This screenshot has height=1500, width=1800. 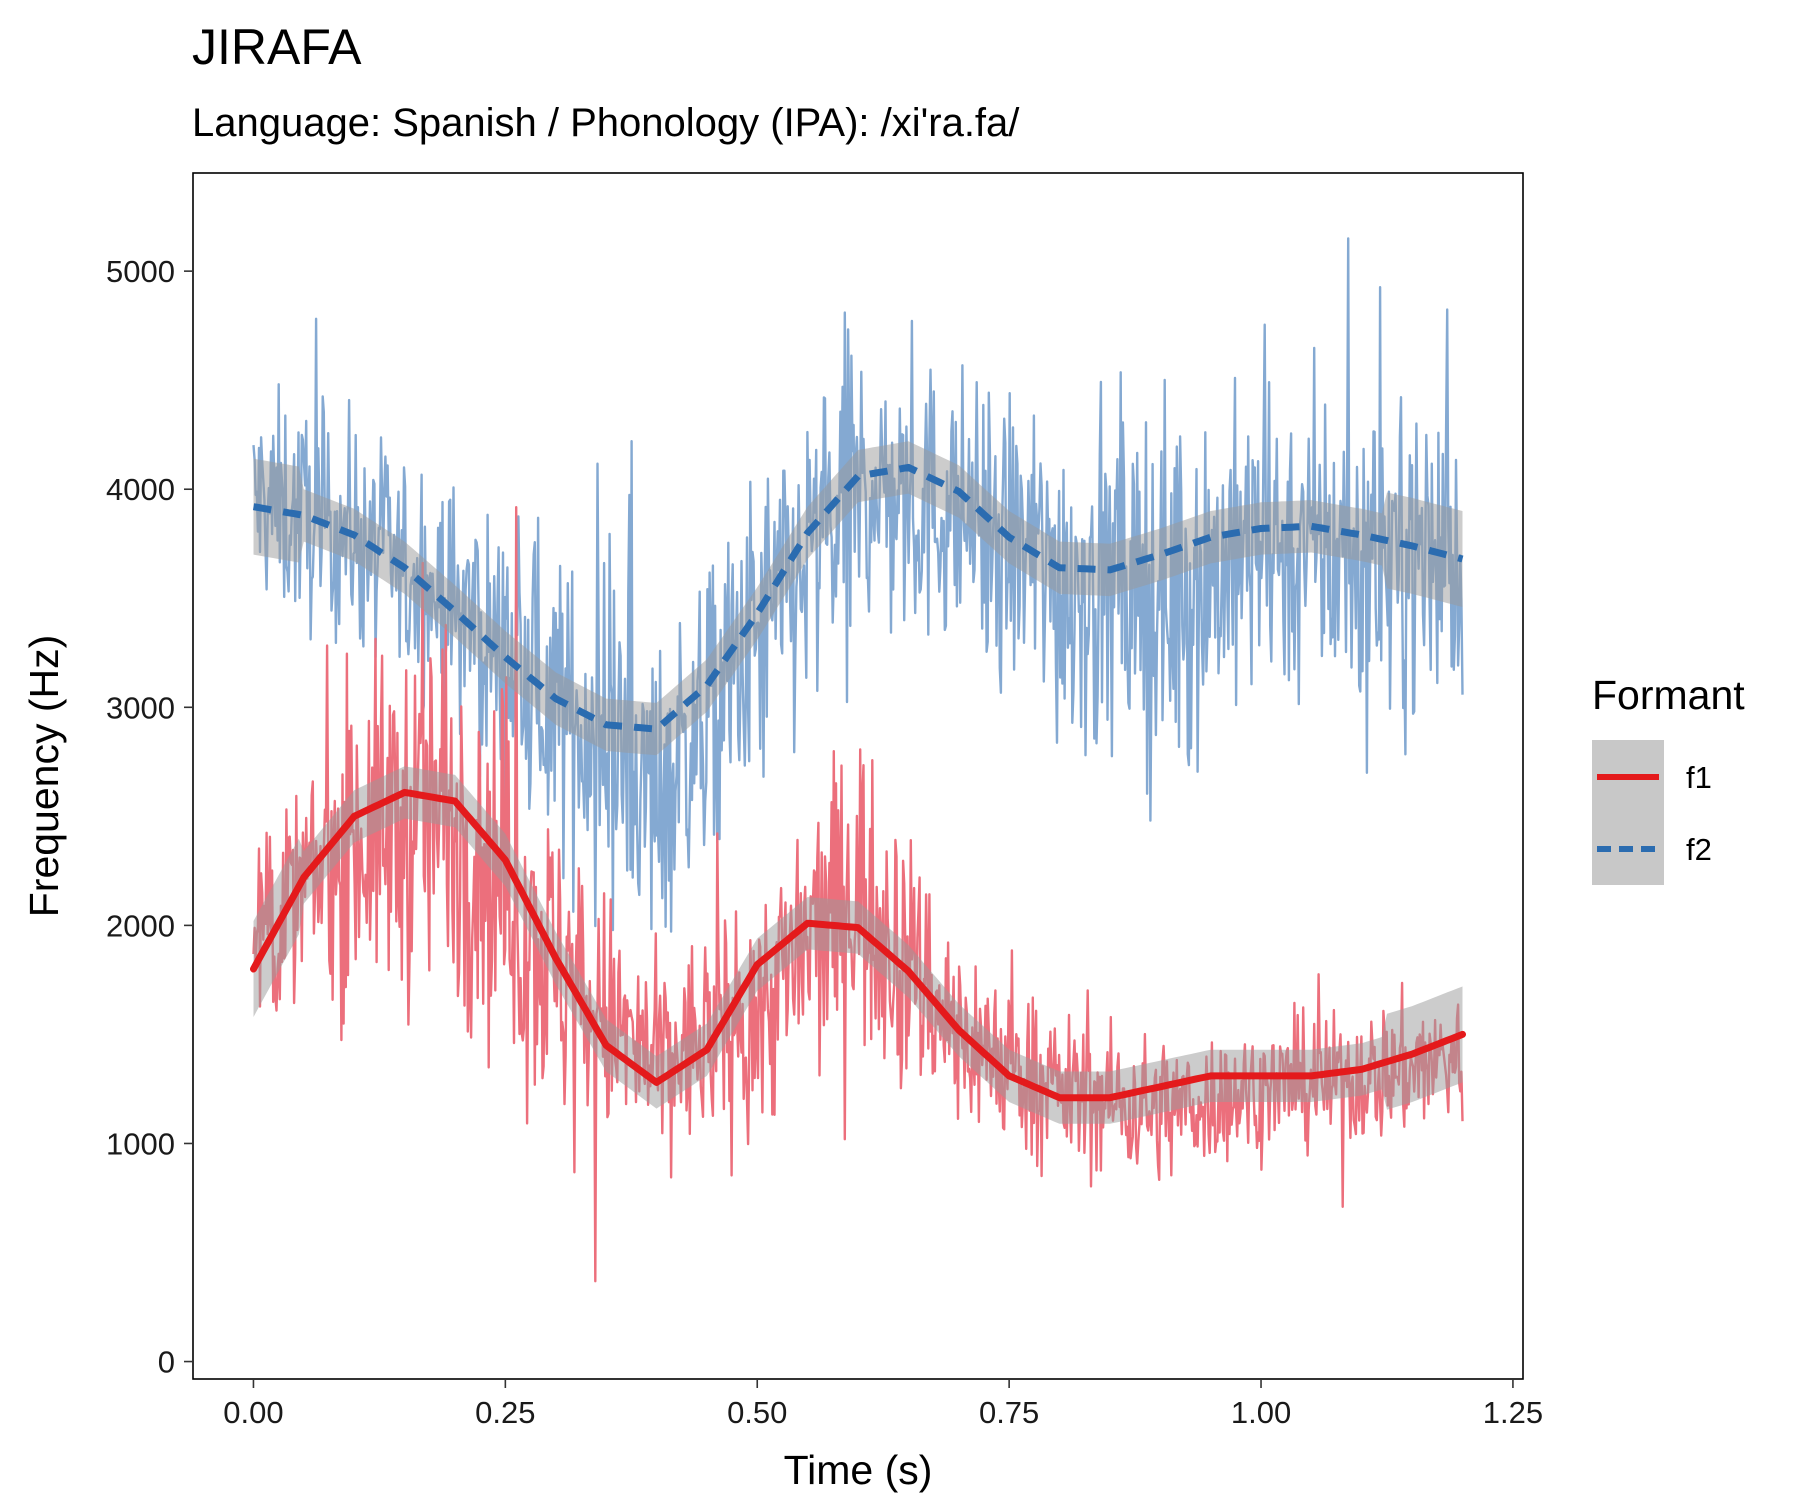 I want to click on confidence-band-f2, so click(x=858, y=598).